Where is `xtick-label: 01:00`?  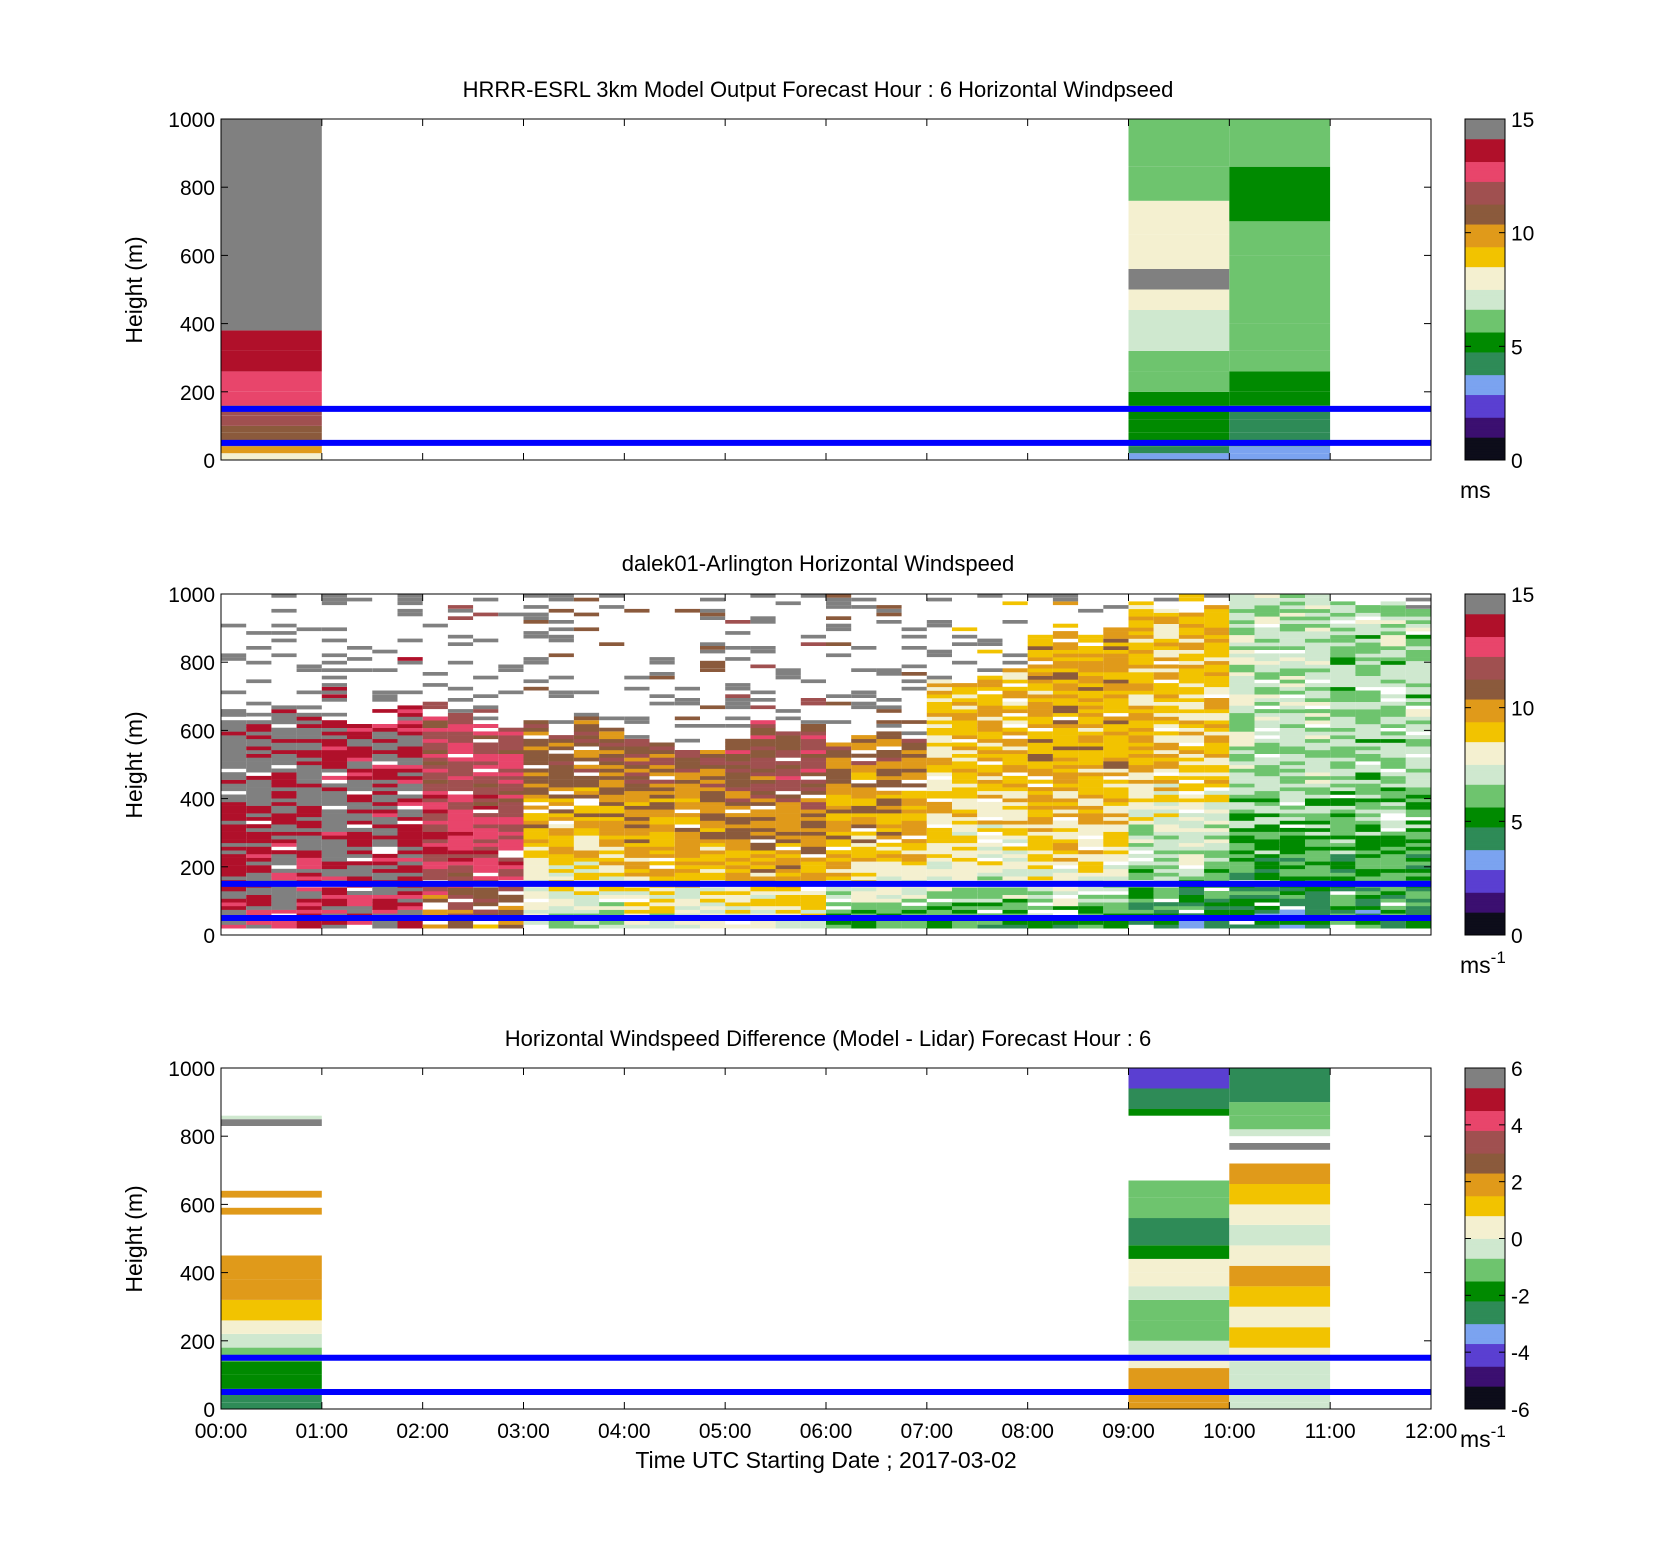 xtick-label: 01:00 is located at coordinates (322, 1431).